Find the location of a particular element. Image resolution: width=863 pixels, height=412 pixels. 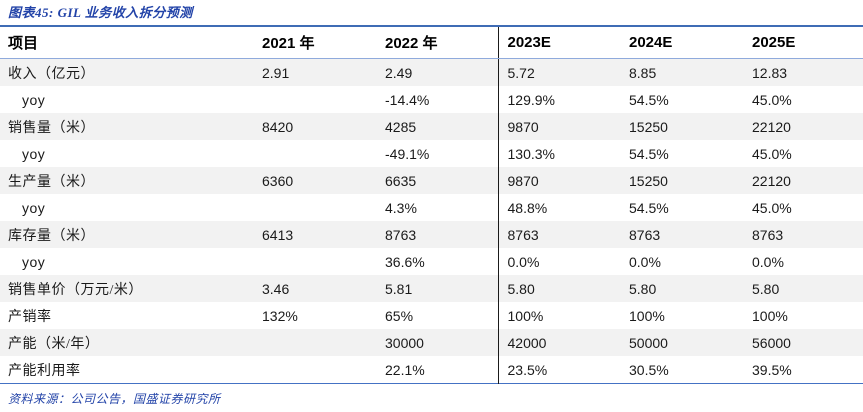

table-cell: 42000 is located at coordinates (559, 342).